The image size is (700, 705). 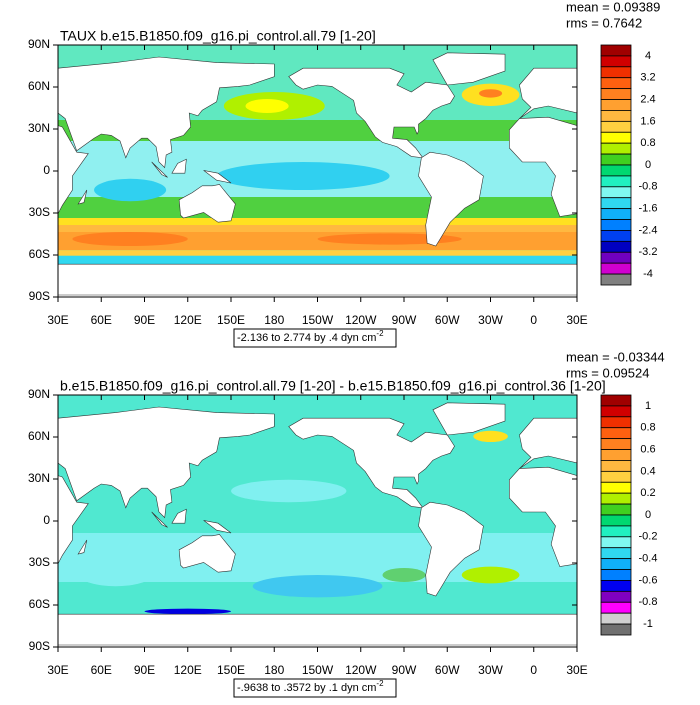 I want to click on colorbar-label: -0.8, so click(x=648, y=187).